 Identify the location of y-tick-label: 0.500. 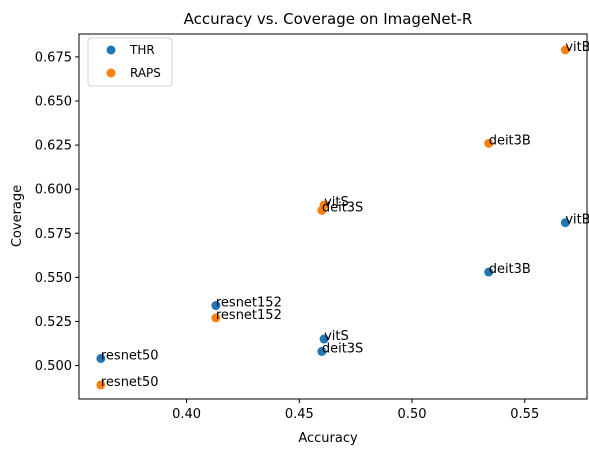
(53, 366).